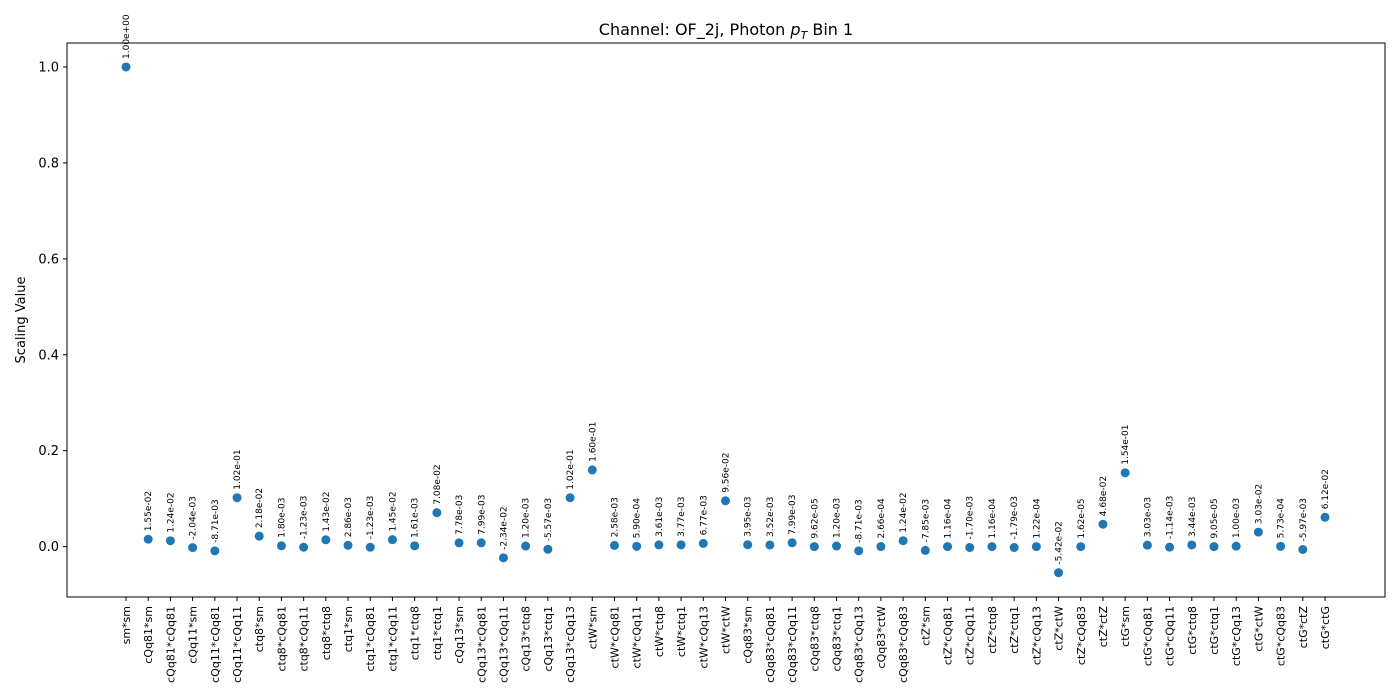 The height and width of the screenshot is (700, 1400). Describe the element at coordinates (1325, 627) in the screenshot. I see `x-tick-label: ctG*ctG` at that location.